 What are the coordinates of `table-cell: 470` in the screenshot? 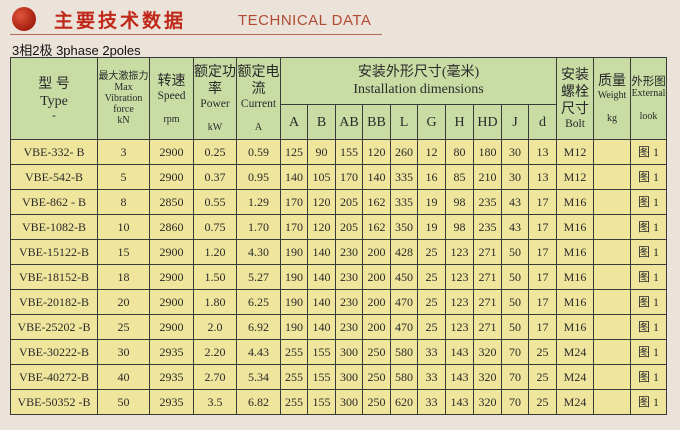 It's located at (404, 327).